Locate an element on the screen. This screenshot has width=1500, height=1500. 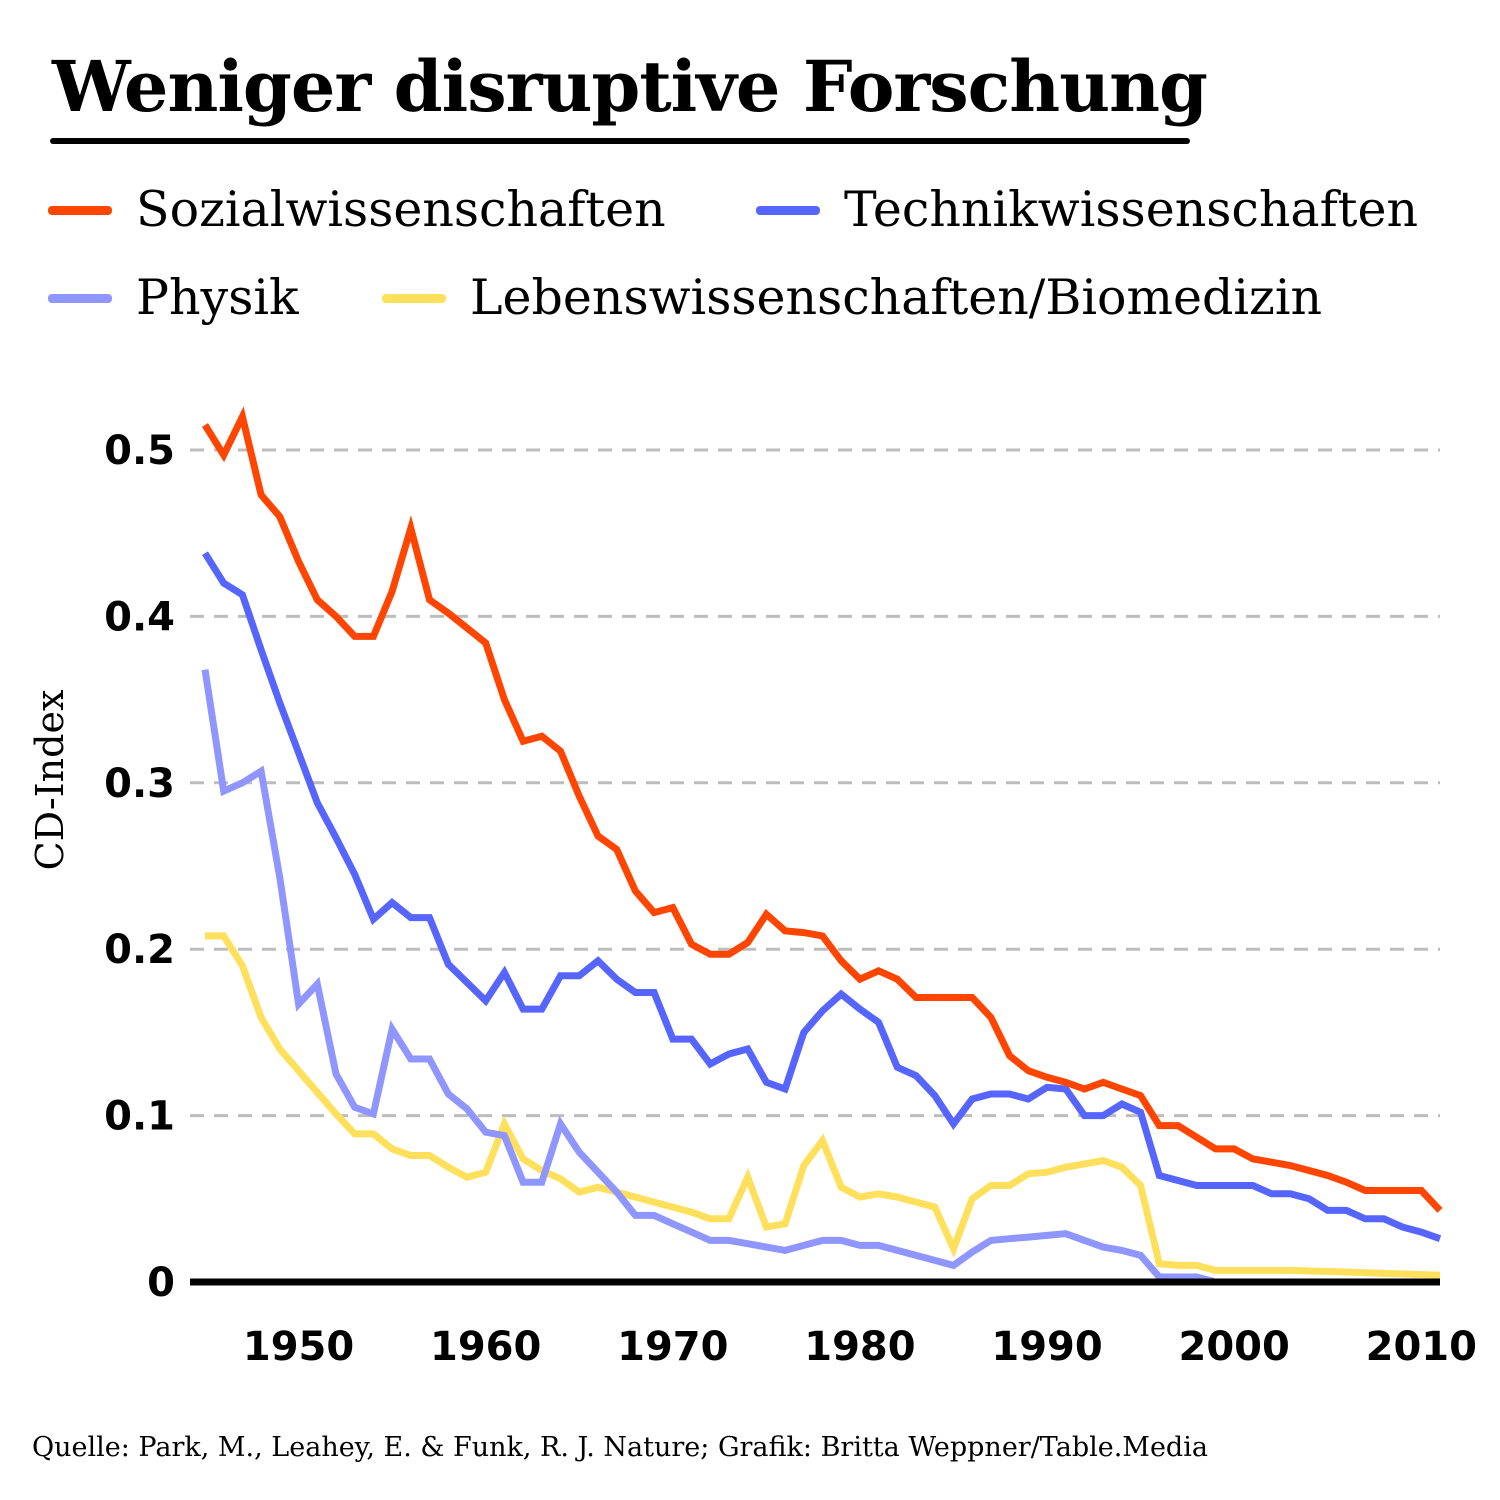
x-tick-label: 2010 is located at coordinates (1421, 1347).